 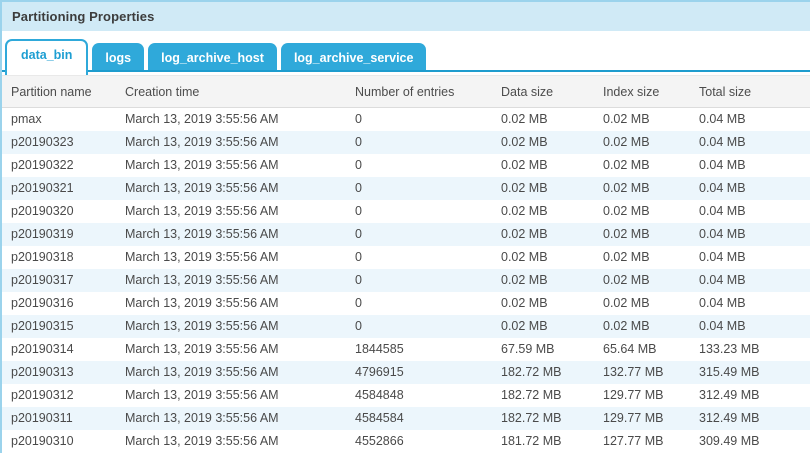 I want to click on cell-partition-name: p20190316, so click(x=42, y=303).